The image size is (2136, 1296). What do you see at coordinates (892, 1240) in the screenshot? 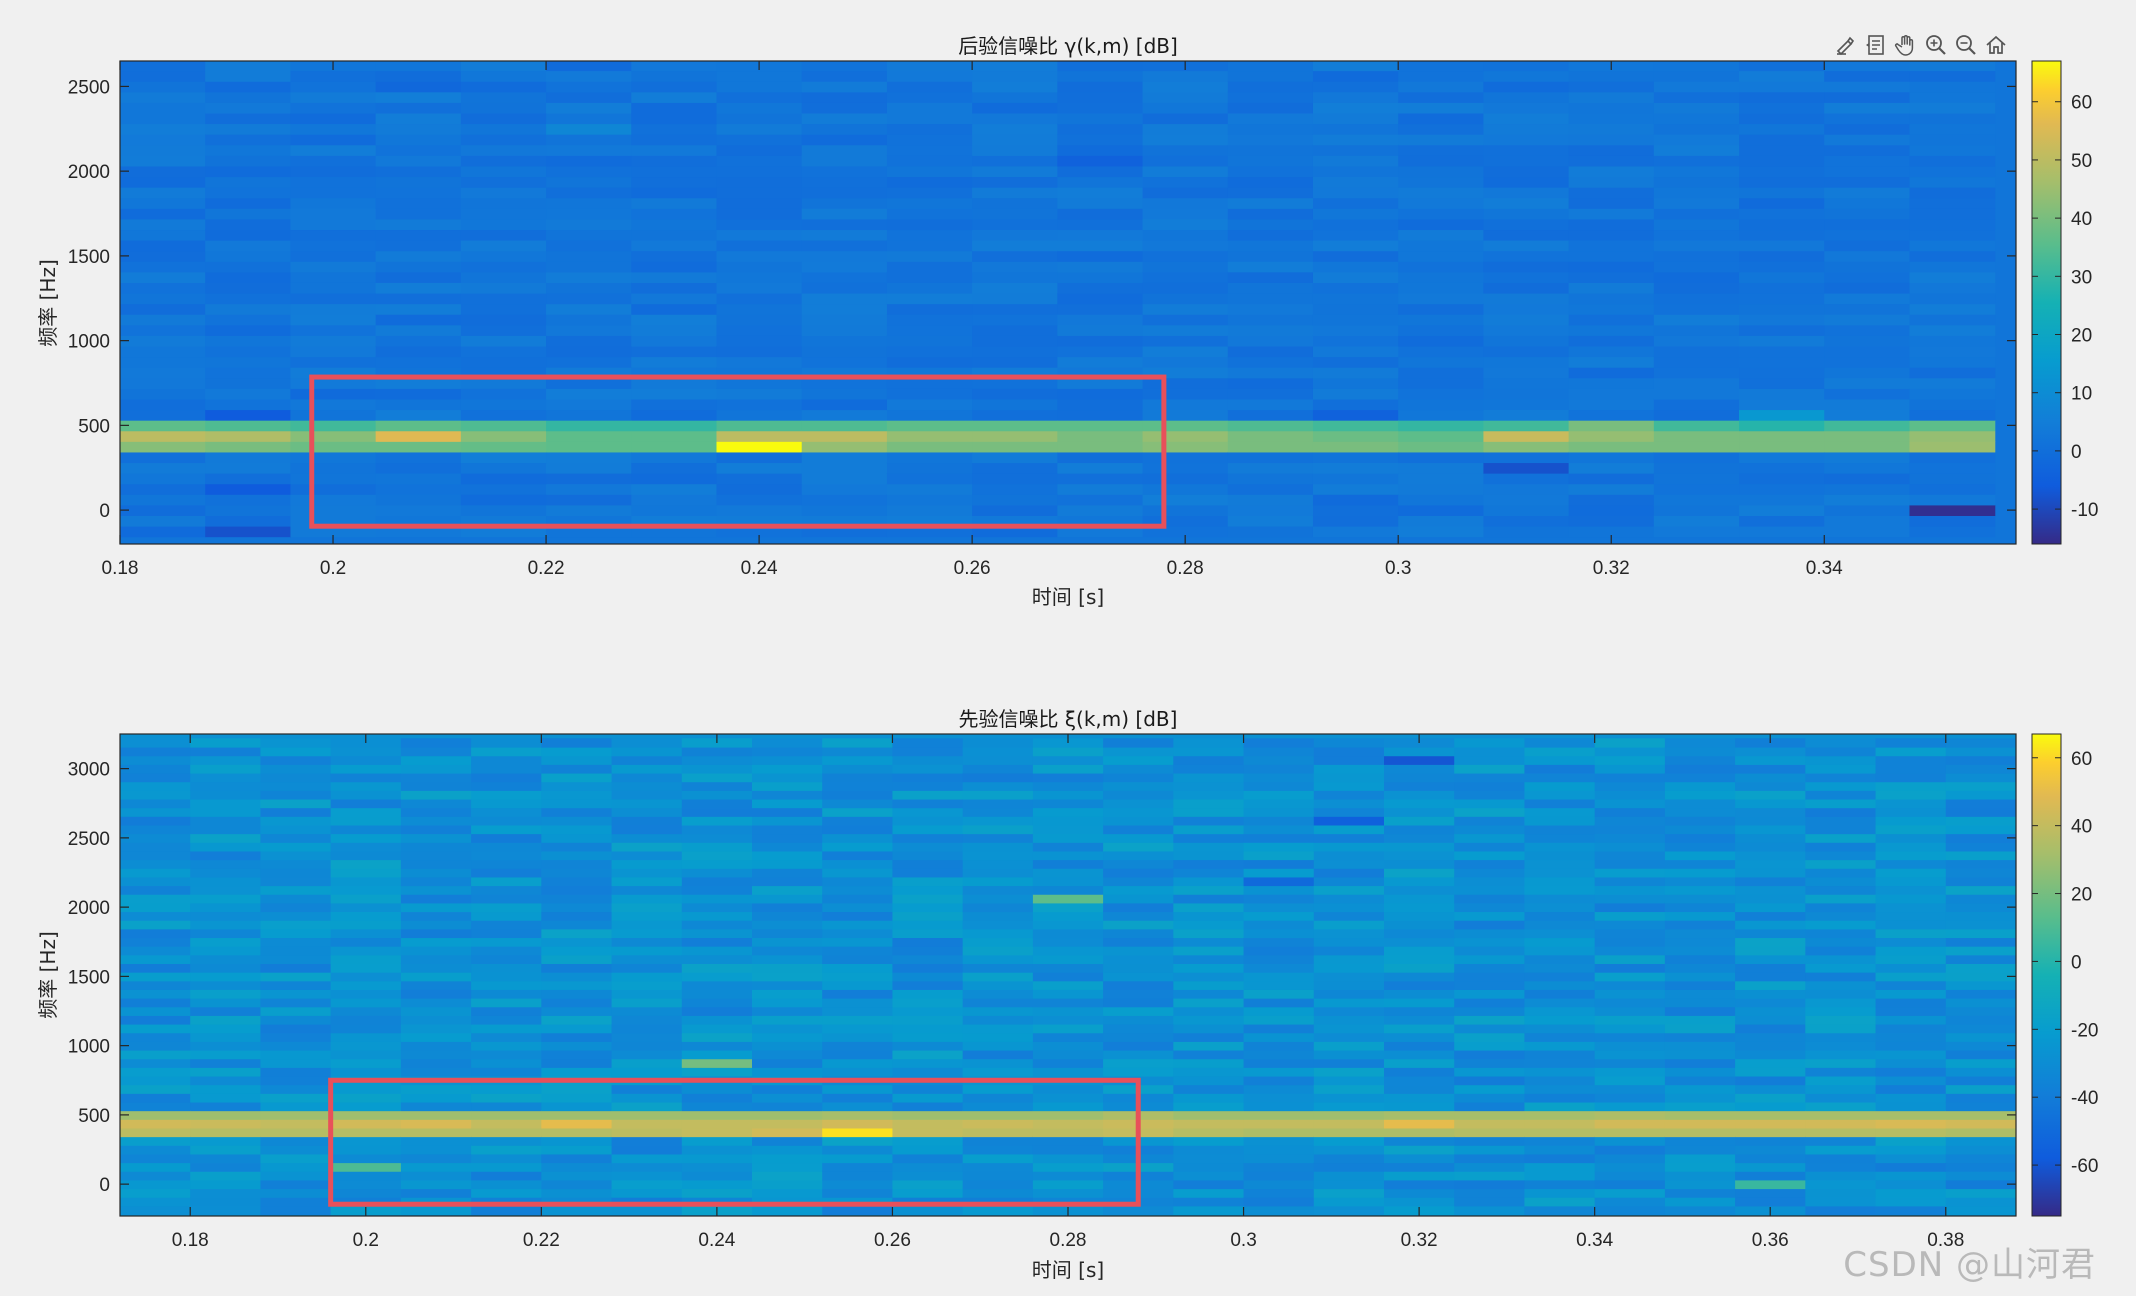
I see `x-tick-label: 0.26` at bounding box center [892, 1240].